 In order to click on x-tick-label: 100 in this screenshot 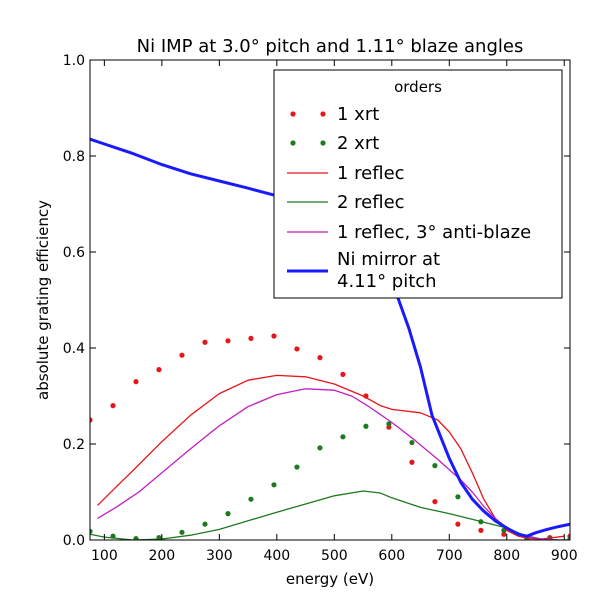, I will do `click(104, 556)`.